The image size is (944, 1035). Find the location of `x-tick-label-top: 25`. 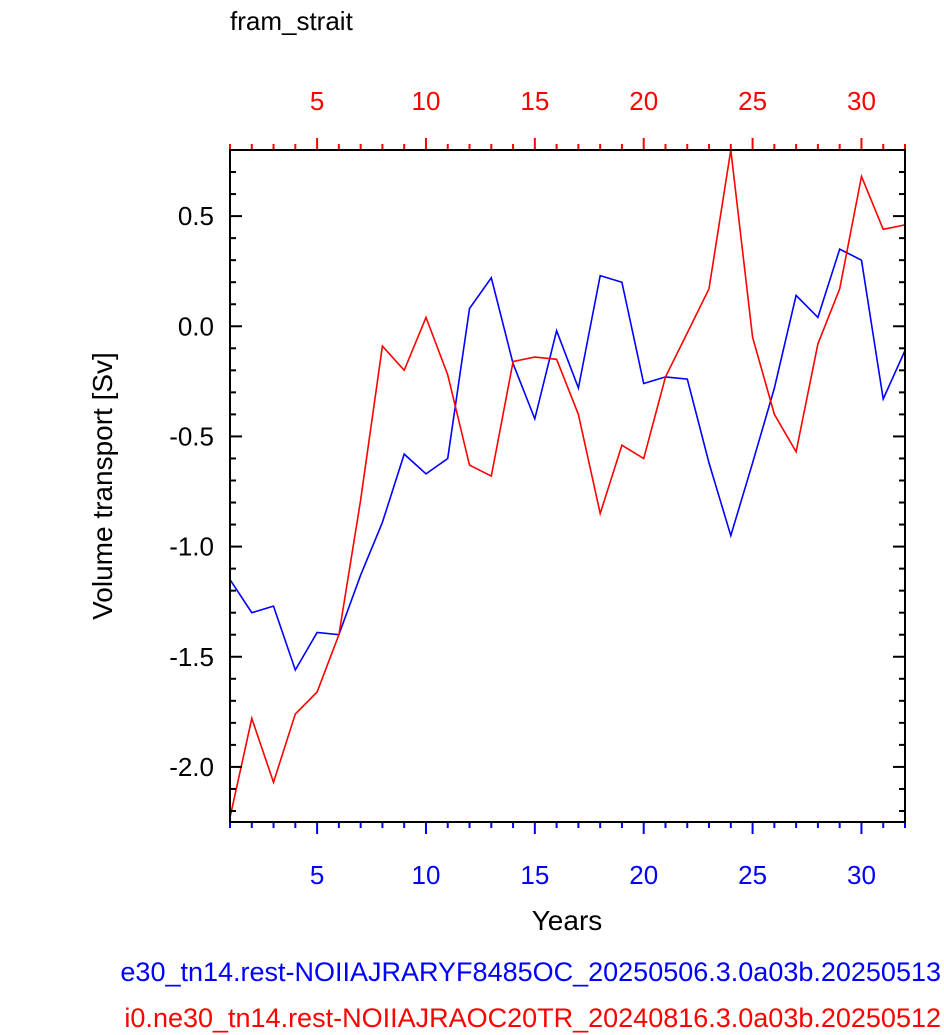

x-tick-label-top: 25 is located at coordinates (752, 101).